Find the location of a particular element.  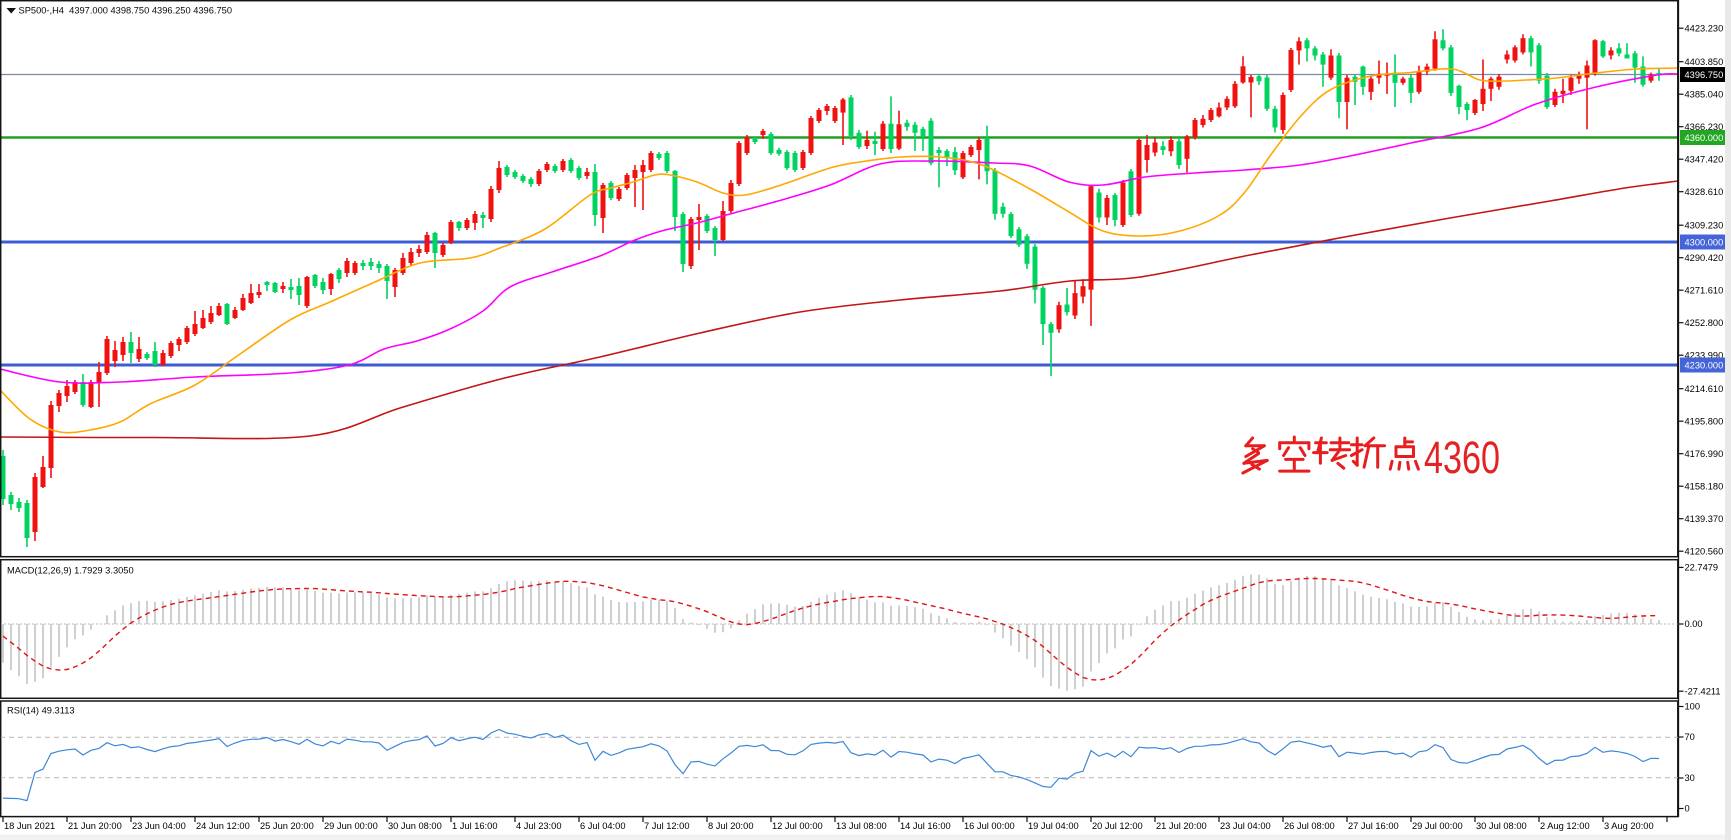

svg-text: RSI(14) 49.3113 is located at coordinates (41, 711).